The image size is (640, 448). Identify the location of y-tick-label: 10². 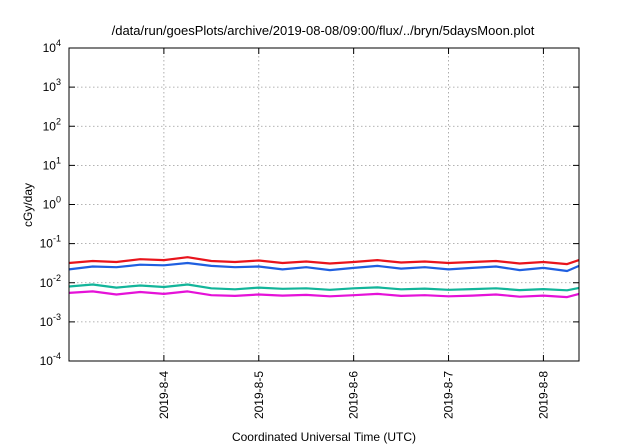
(52, 124).